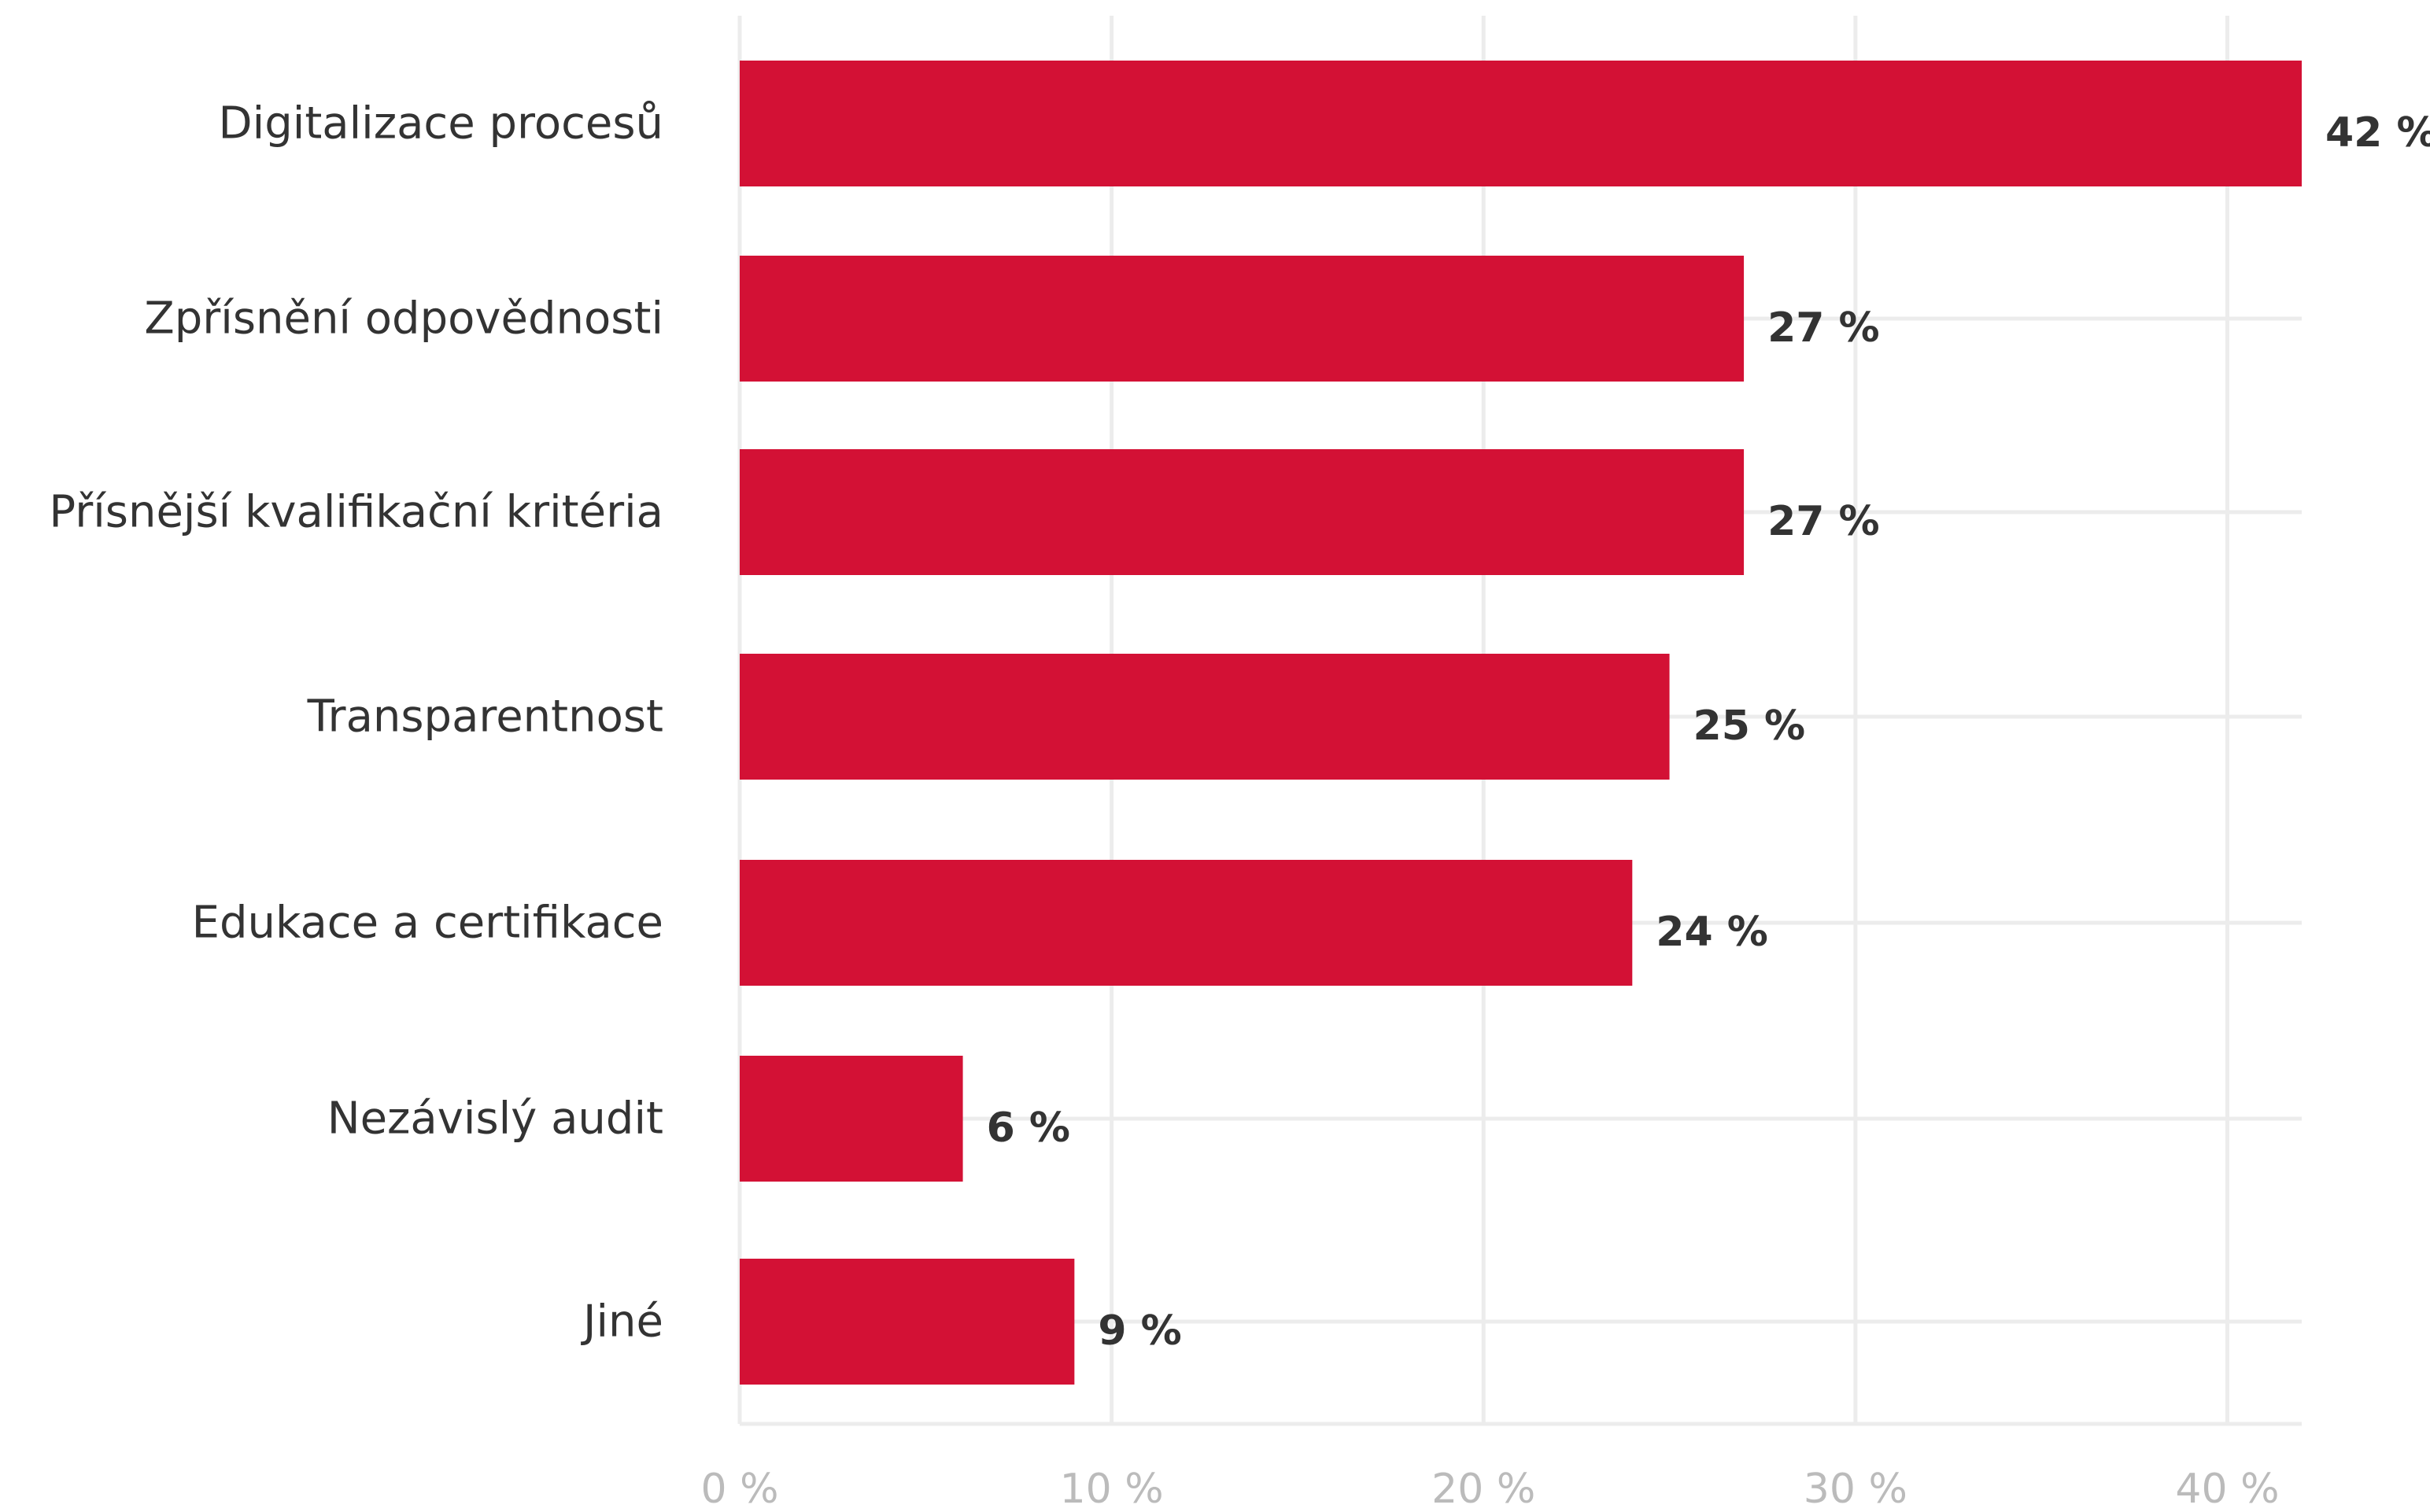  I want to click on x-tick-label-2: 20 %, so click(1483, 1489).